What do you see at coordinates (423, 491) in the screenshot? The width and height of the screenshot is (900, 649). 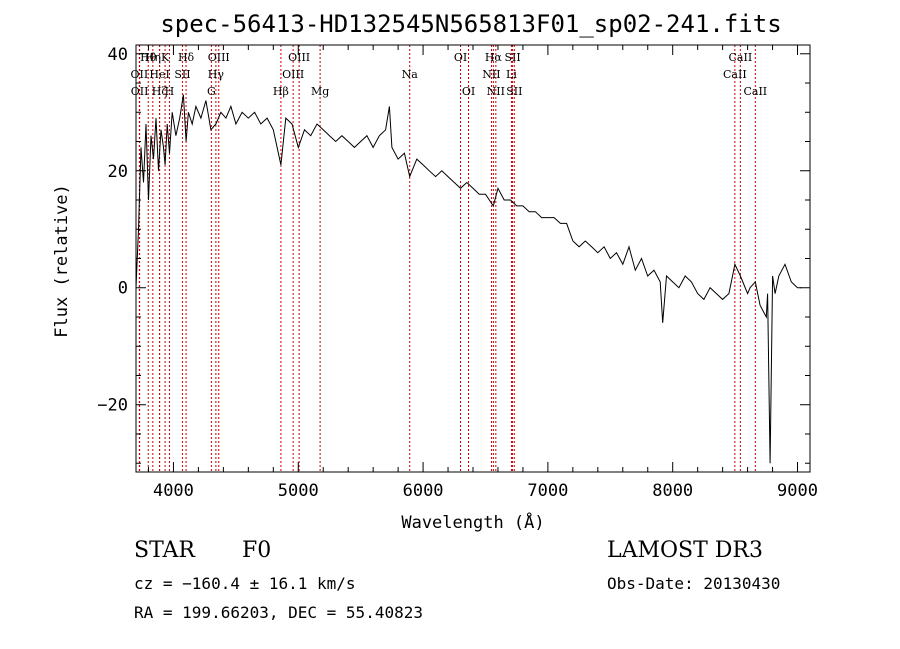 I see `x-tick-label: 6000` at bounding box center [423, 491].